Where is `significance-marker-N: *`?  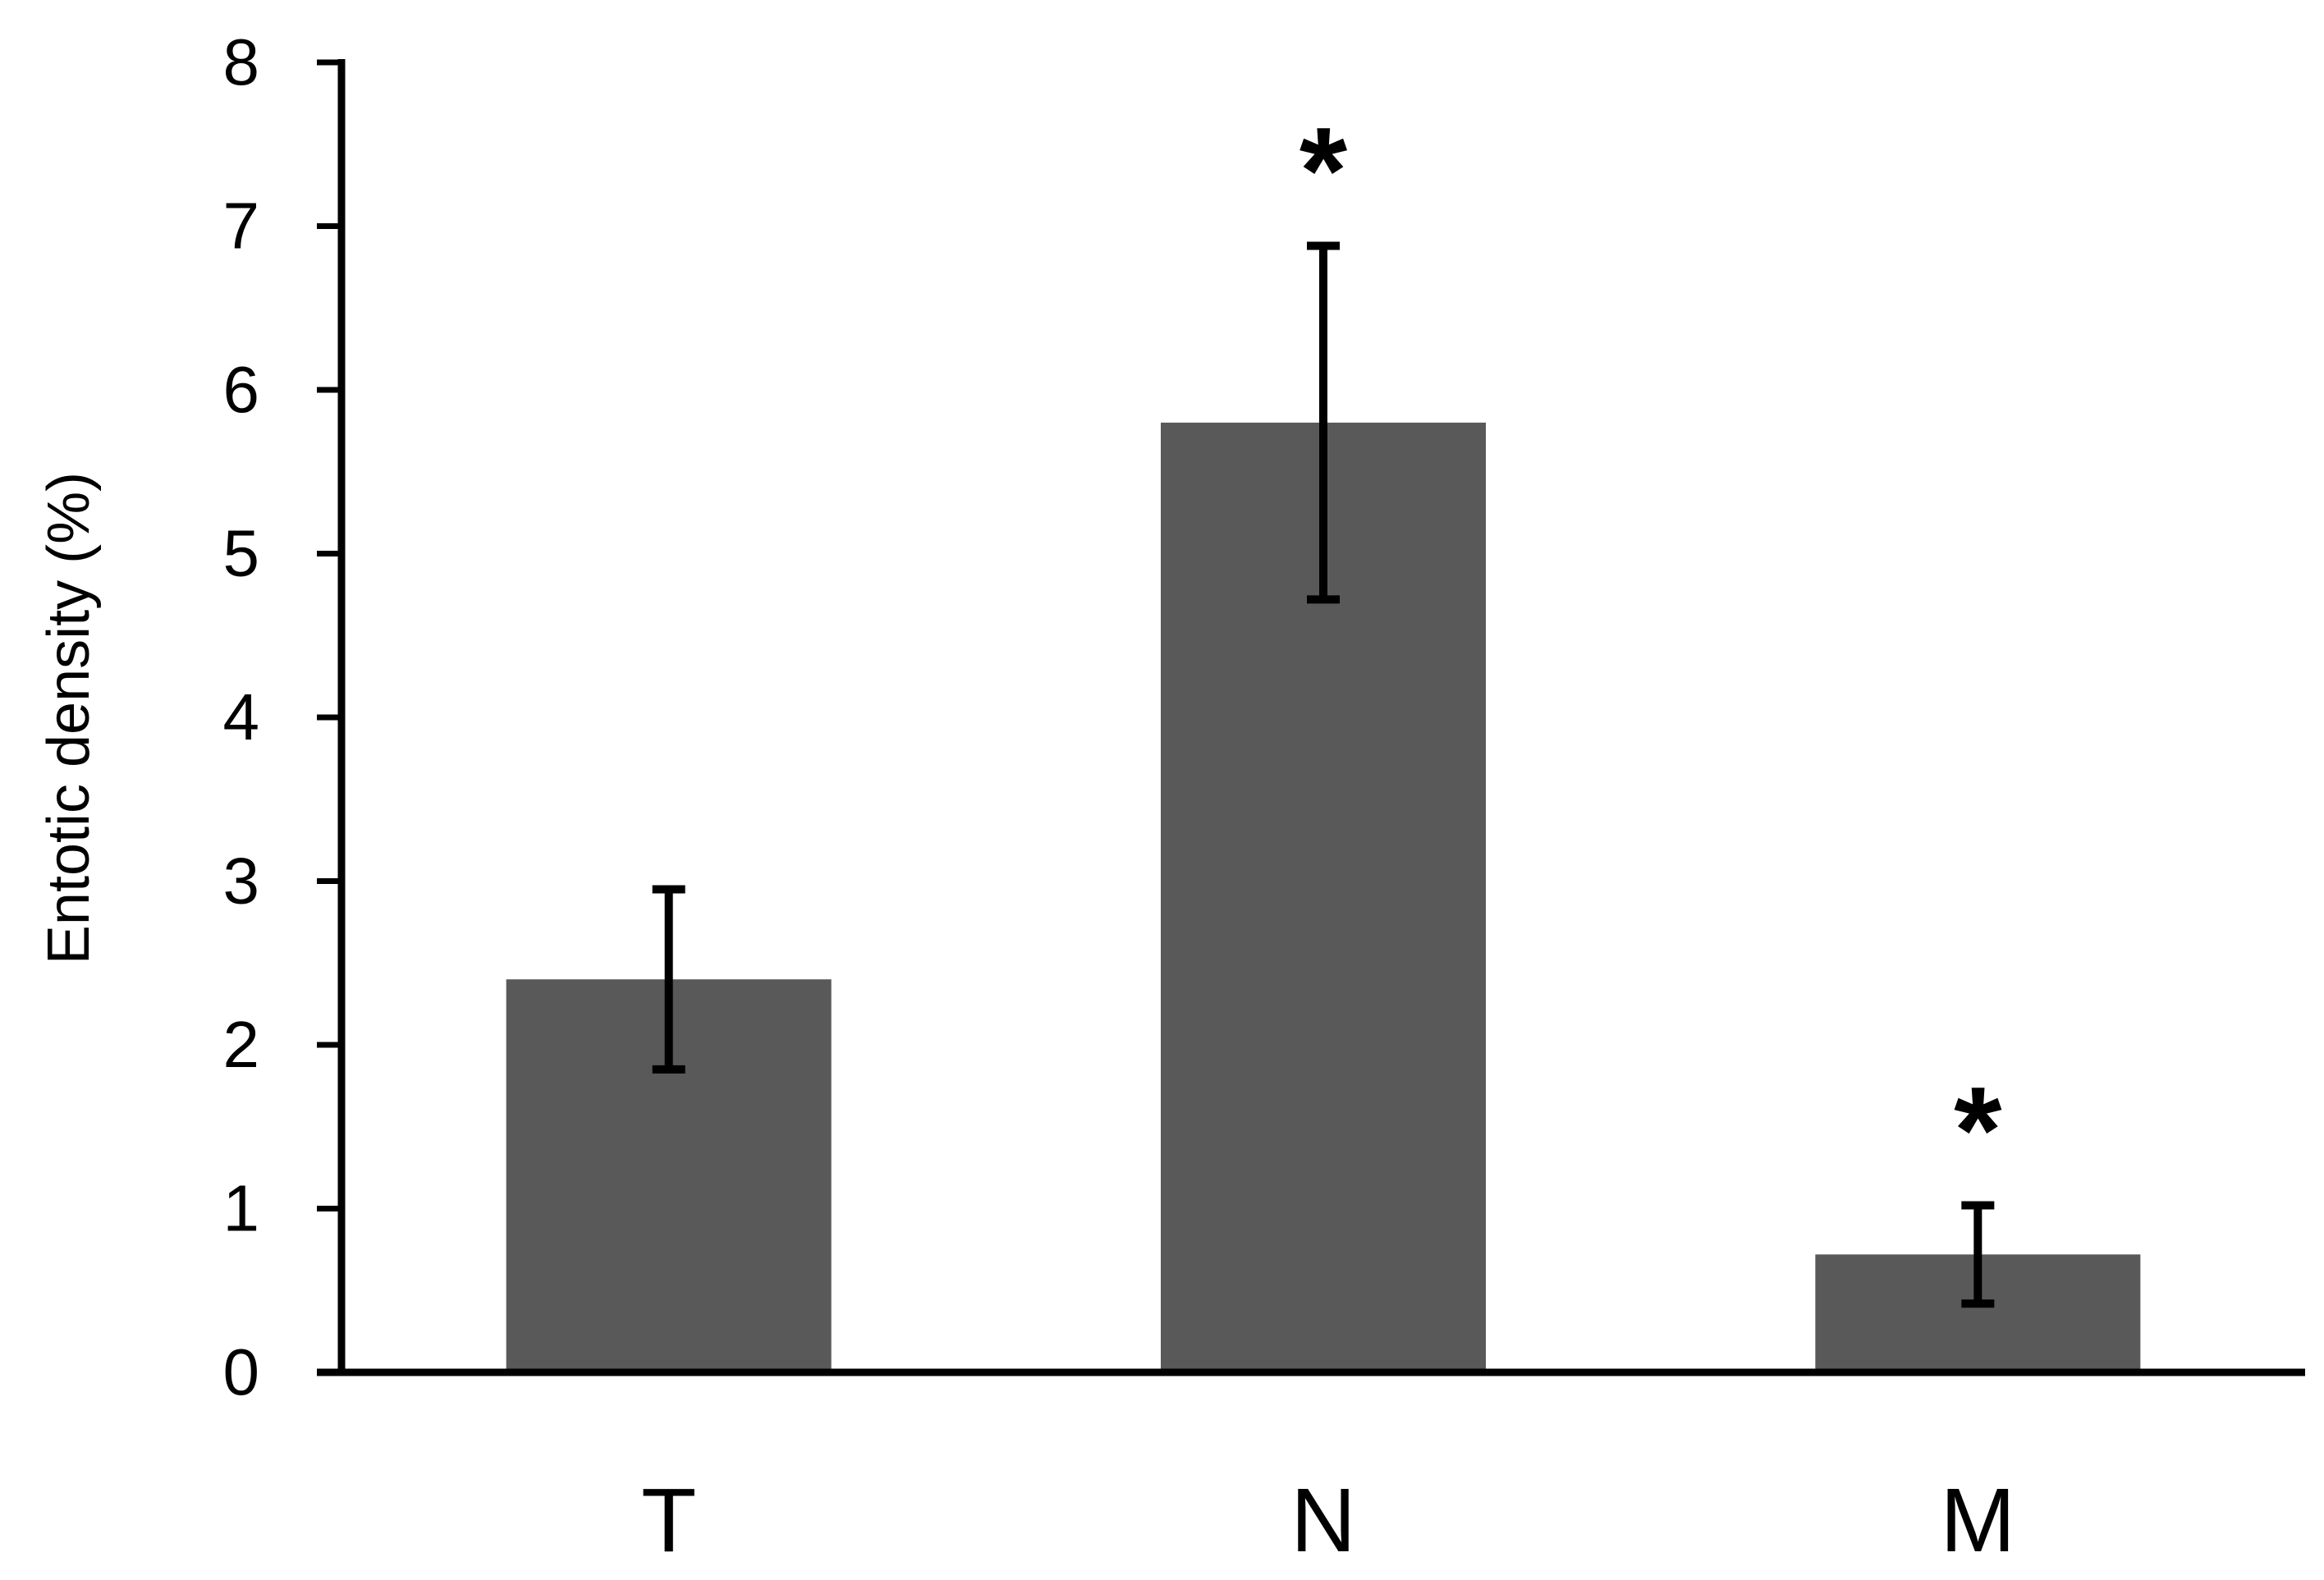
significance-marker-N: * is located at coordinates (1324, 170).